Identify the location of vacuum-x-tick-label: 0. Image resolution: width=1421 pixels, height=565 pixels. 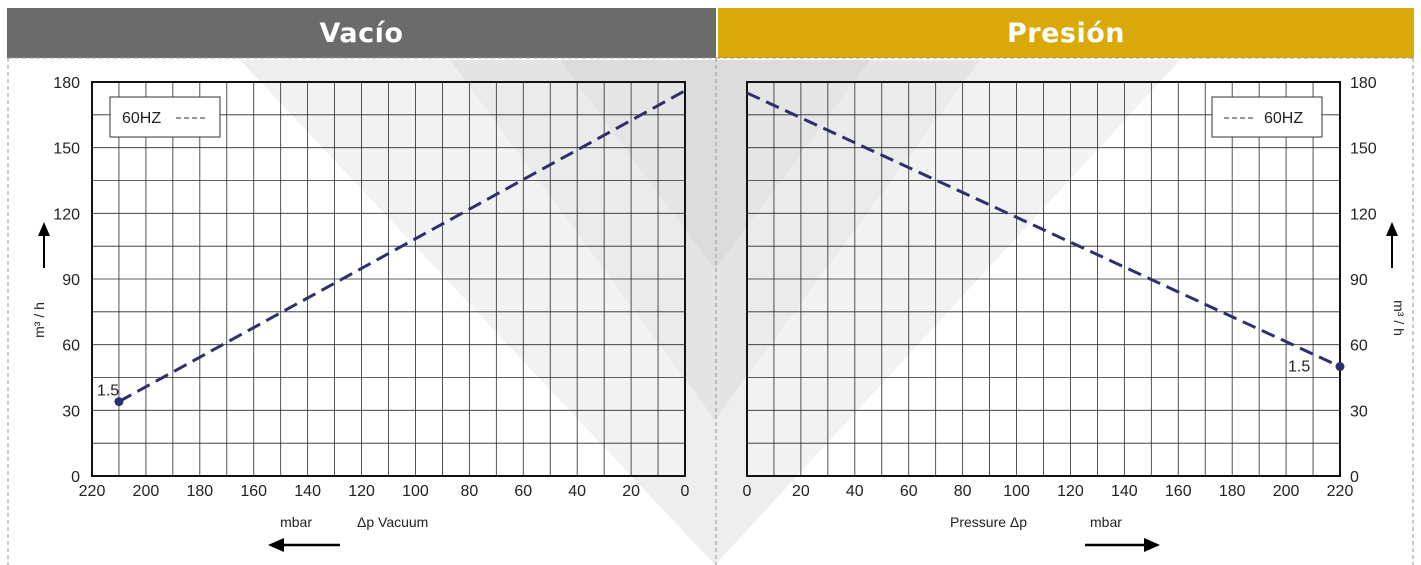
(685, 491).